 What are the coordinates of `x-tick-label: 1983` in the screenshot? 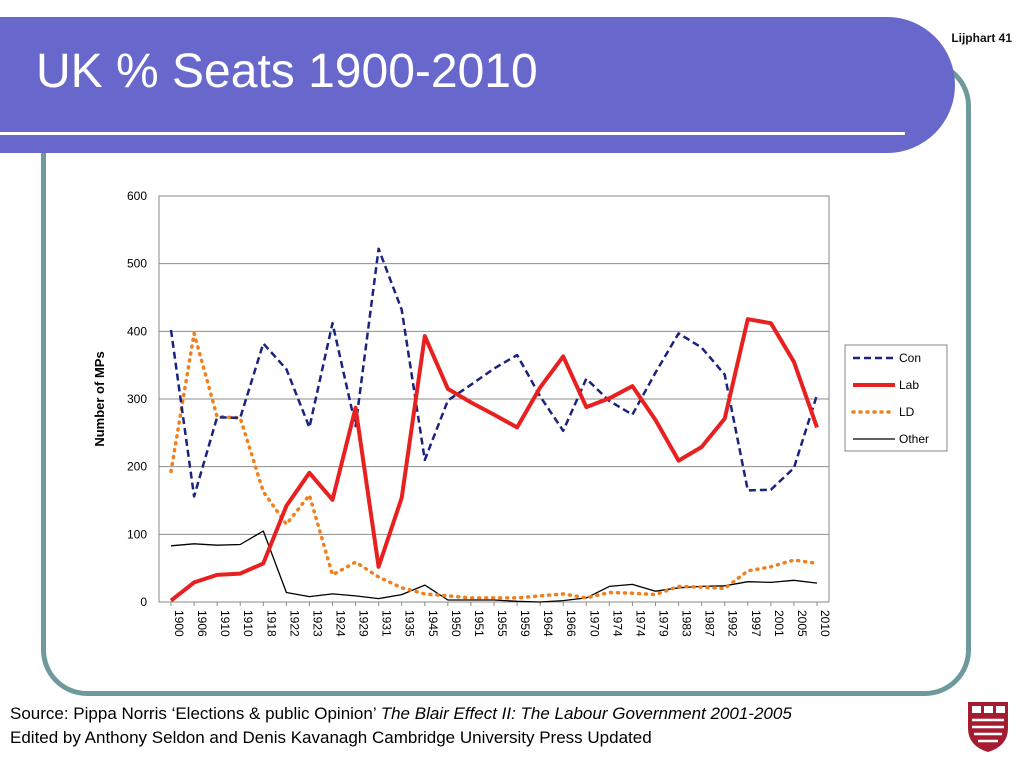 It's located at (687, 623).